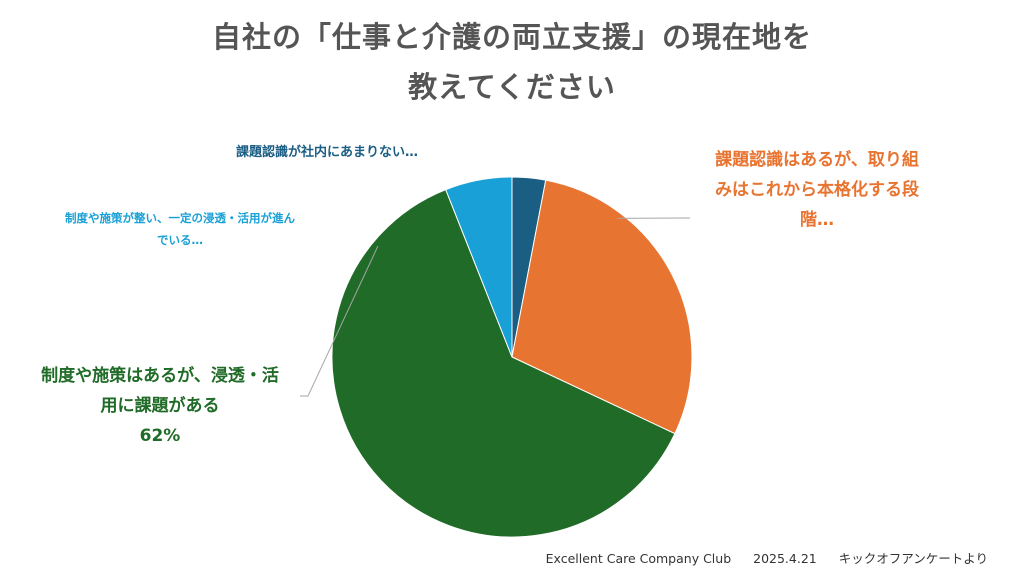 The image size is (1024, 588). What do you see at coordinates (160, 376) in the screenshot?
I see `slice-label-line: 制度や施策はあるが、浸透・活` at bounding box center [160, 376].